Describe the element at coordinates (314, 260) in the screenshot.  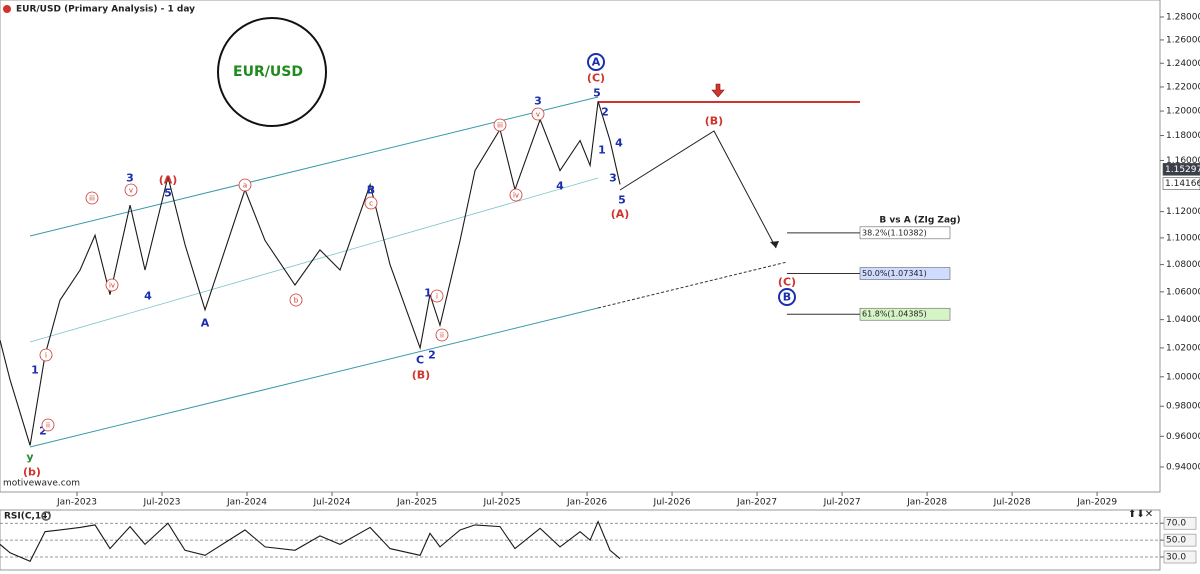
I see `channel-mid` at that location.